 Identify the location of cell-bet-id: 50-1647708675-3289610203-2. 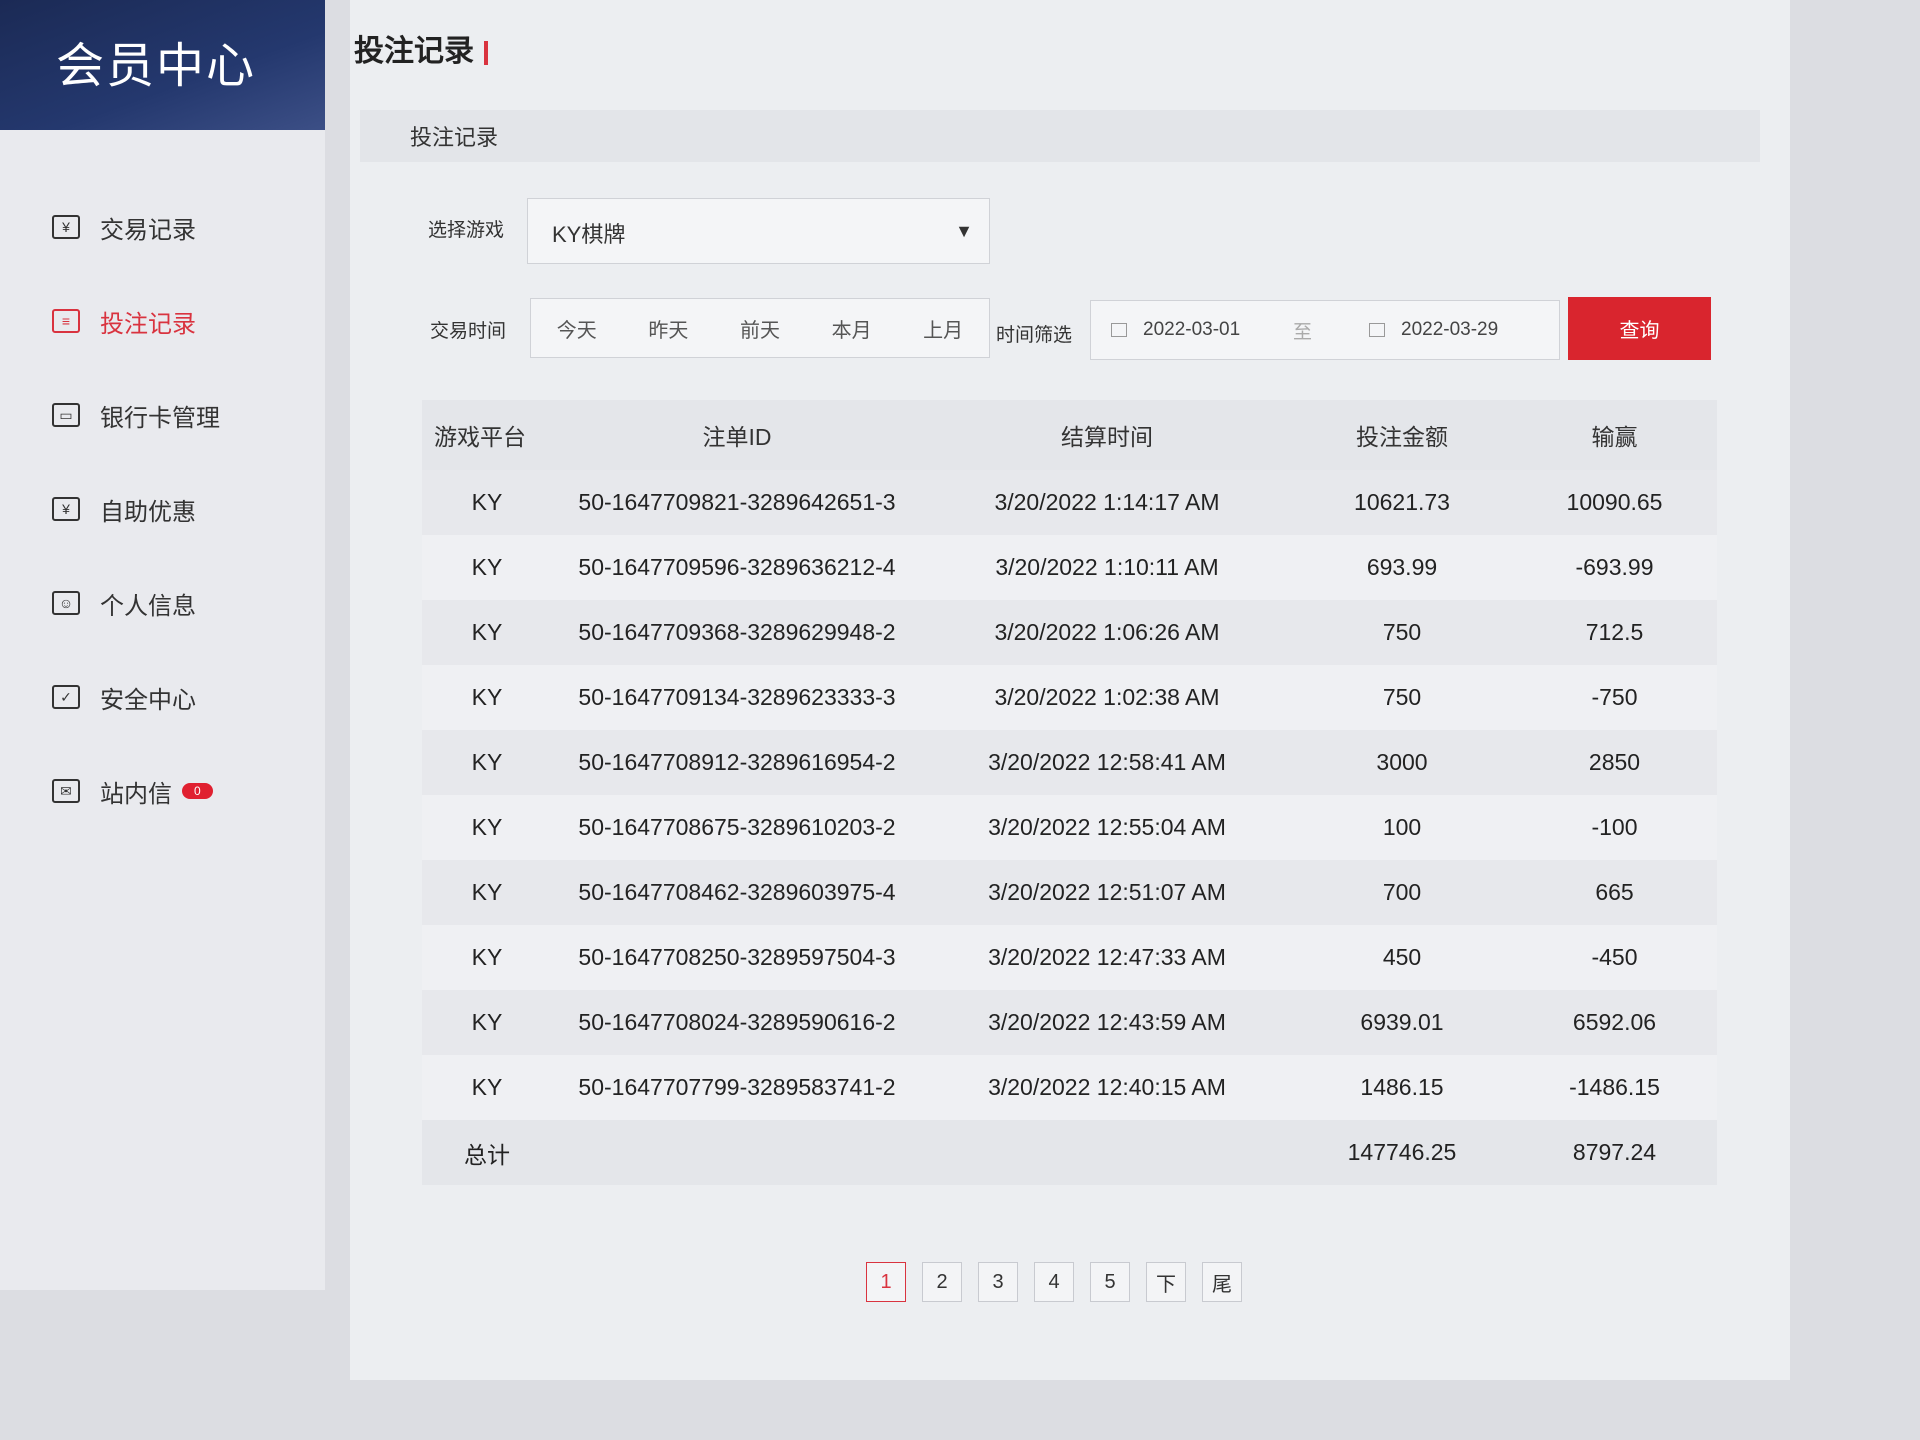
(737, 827).